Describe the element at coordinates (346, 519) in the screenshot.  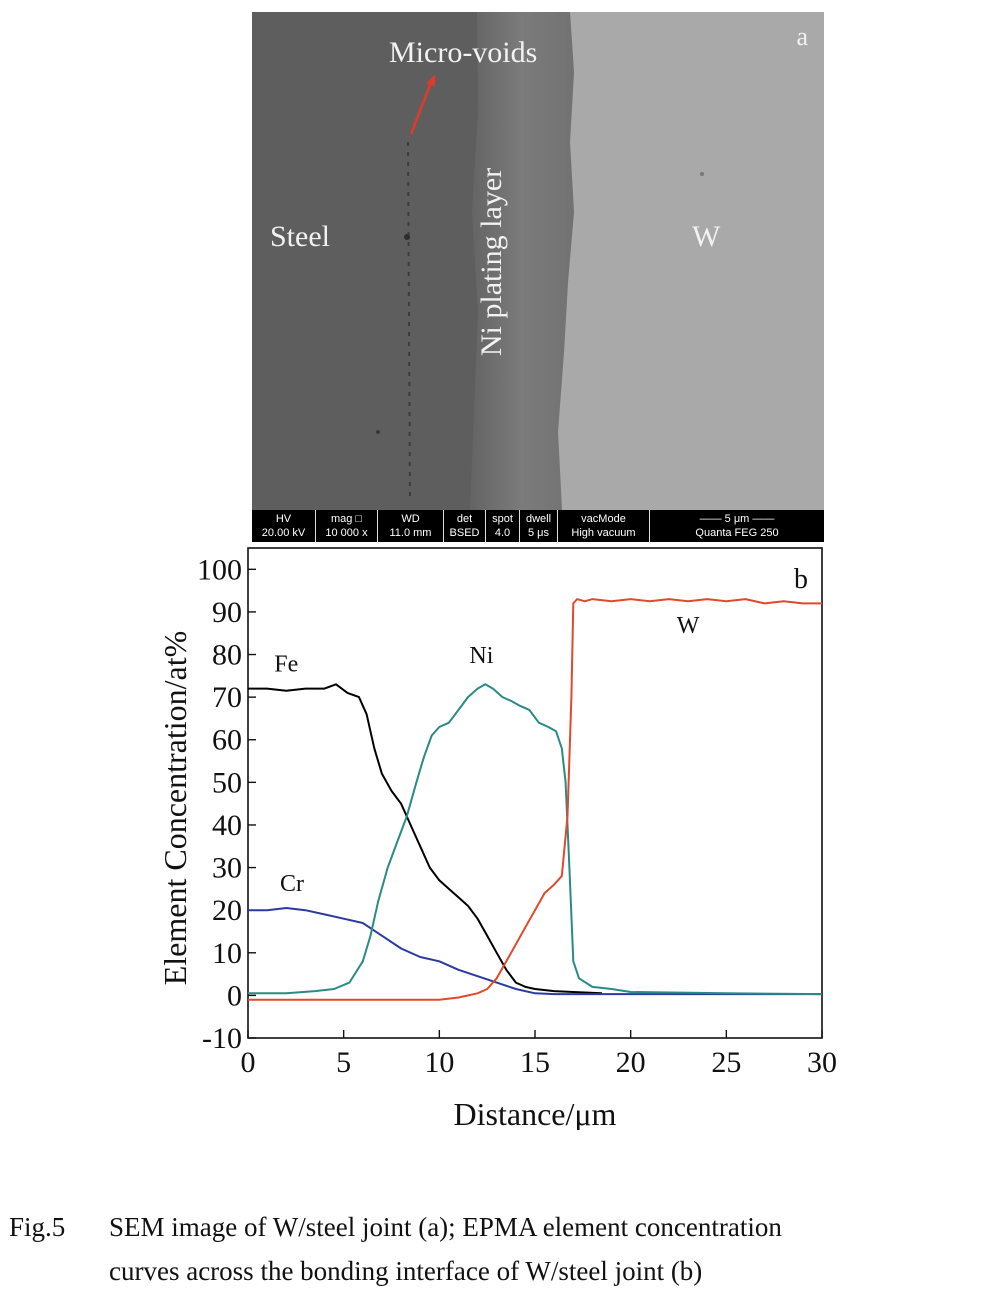
I see `info-head: mag □` at that location.